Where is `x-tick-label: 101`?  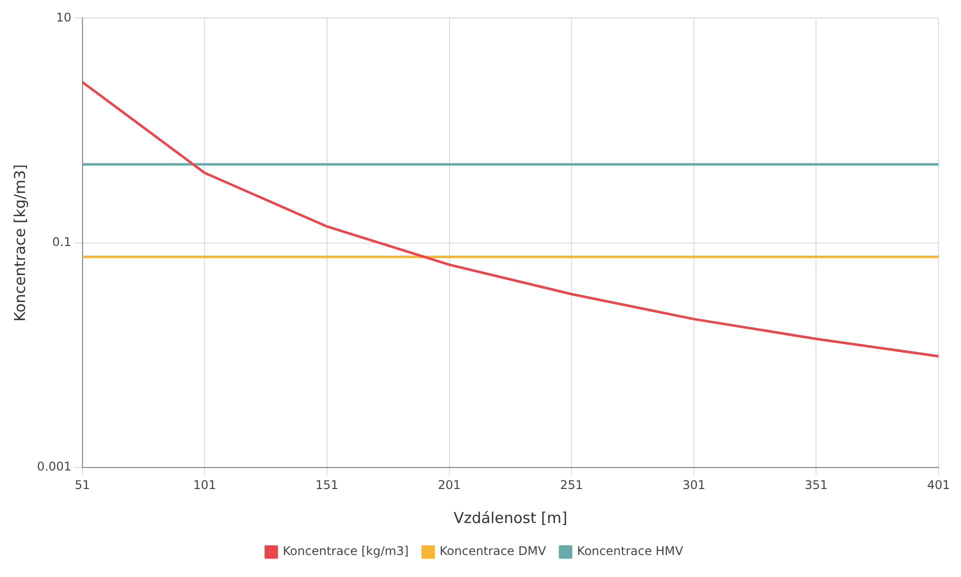 x-tick-label: 101 is located at coordinates (204, 485).